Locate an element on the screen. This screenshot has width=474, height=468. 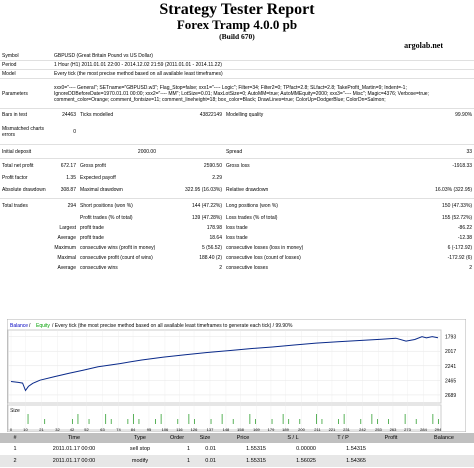
info-label: Symbol is located at coordinates (10, 56).